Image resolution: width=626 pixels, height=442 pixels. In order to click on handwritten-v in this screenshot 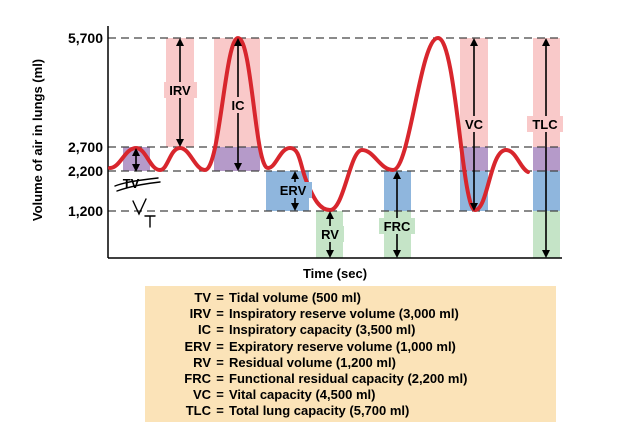, I will do `click(139, 207)`.